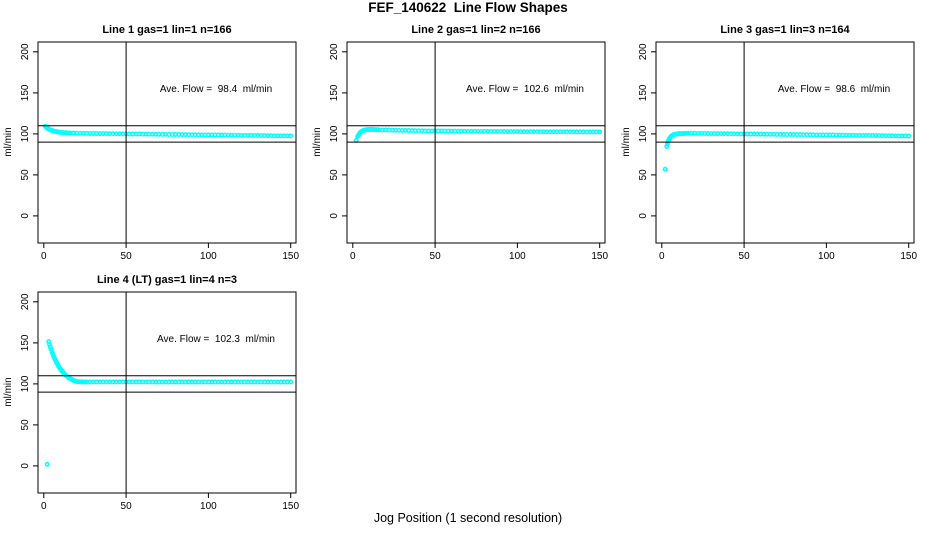 The height and width of the screenshot is (540, 936). What do you see at coordinates (8, 142) in the screenshot?
I see `panel-1-y-axis-label: ml/min` at bounding box center [8, 142].